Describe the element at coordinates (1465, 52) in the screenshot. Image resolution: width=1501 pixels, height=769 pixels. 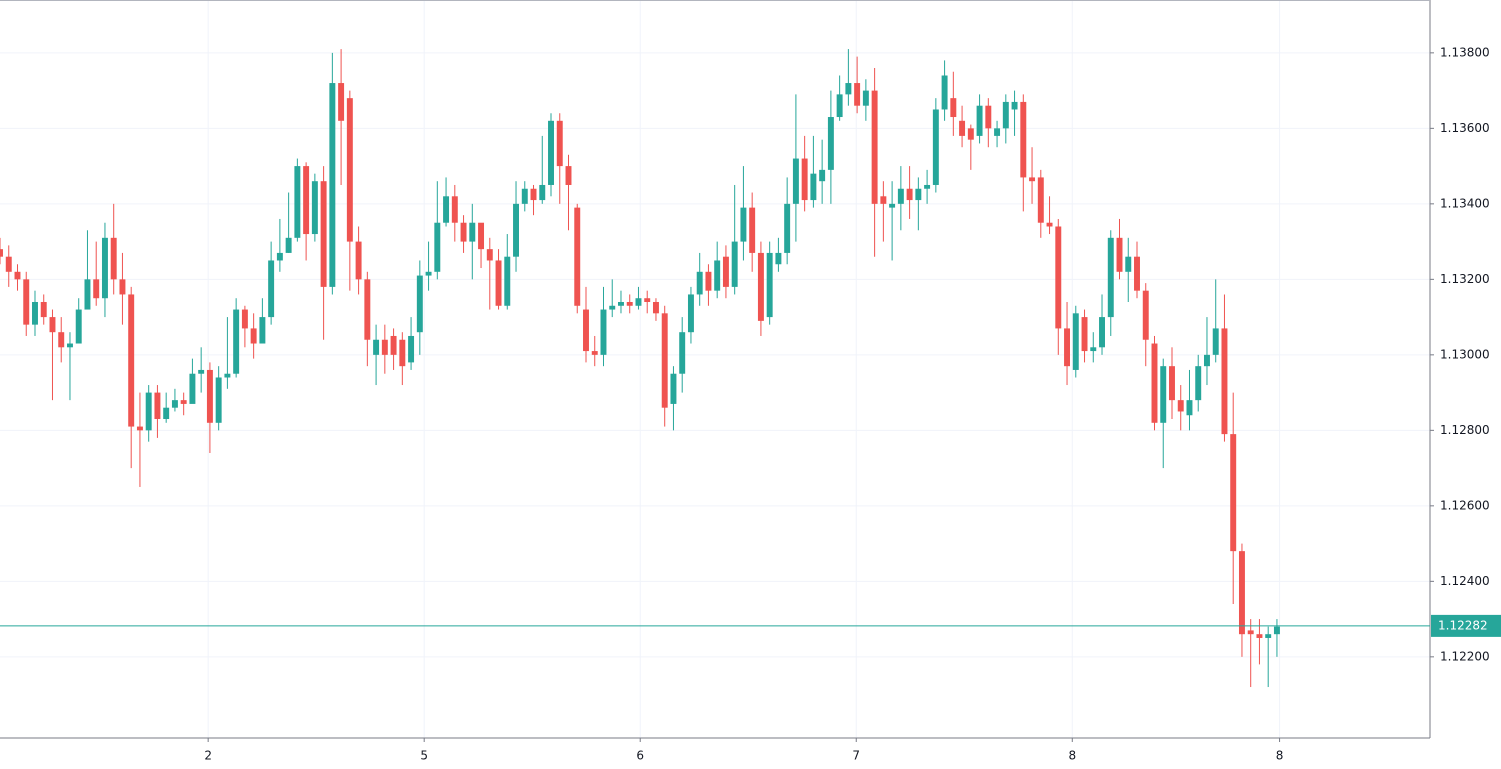
I see `y-tick-label: 1.13800` at that location.